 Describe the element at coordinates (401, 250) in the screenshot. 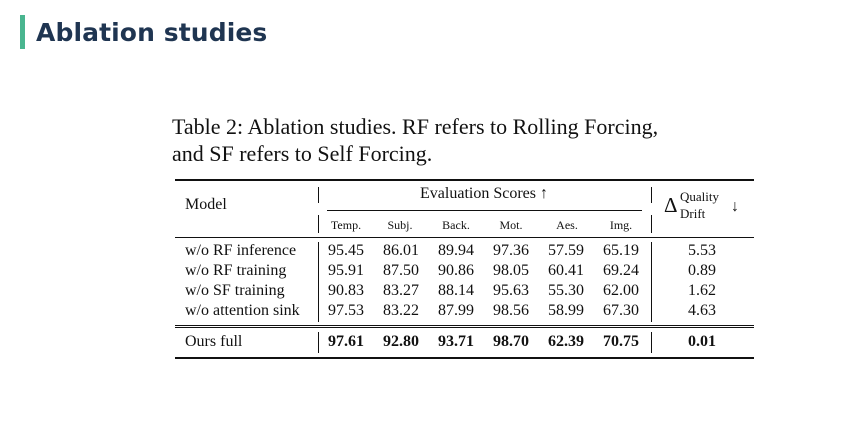

I see `score-cell: 86.01` at that location.